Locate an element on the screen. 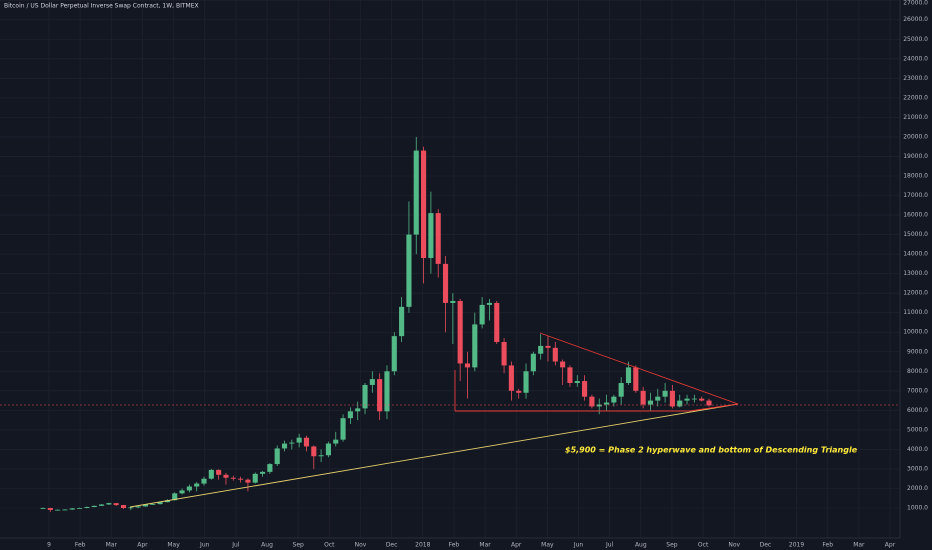 This screenshot has height=550, width=932. x-tick-label: Jun is located at coordinates (578, 545).